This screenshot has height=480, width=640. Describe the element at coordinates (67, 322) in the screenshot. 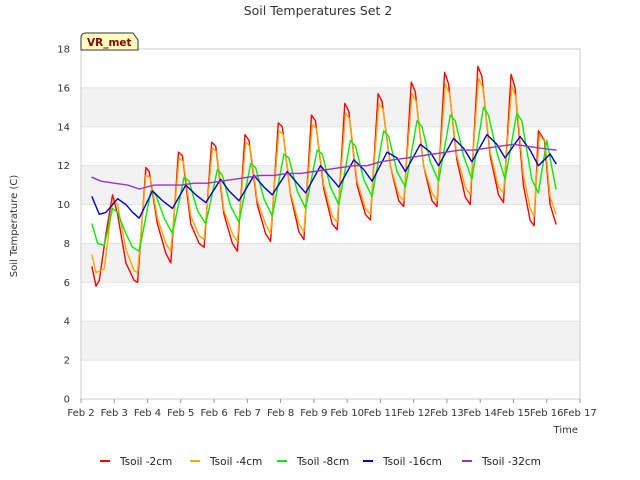

I see `y-tick-label: 4` at that location.